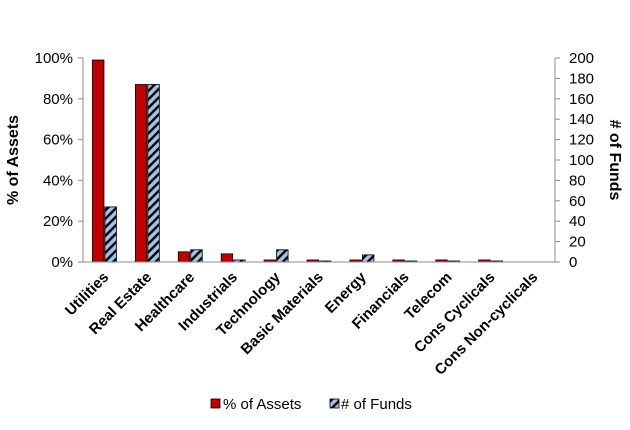 The height and width of the screenshot is (430, 630). What do you see at coordinates (98, 161) in the screenshot?
I see `bar-assets-utilities` at bounding box center [98, 161].